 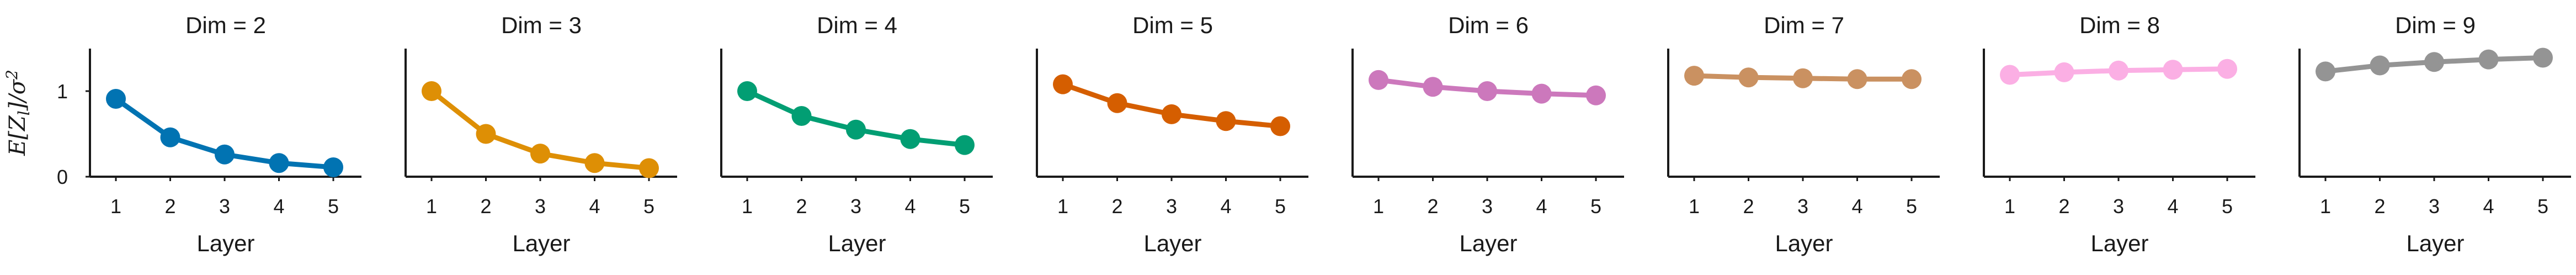 I want to click on panel-title: Dim = 3, so click(x=541, y=25).